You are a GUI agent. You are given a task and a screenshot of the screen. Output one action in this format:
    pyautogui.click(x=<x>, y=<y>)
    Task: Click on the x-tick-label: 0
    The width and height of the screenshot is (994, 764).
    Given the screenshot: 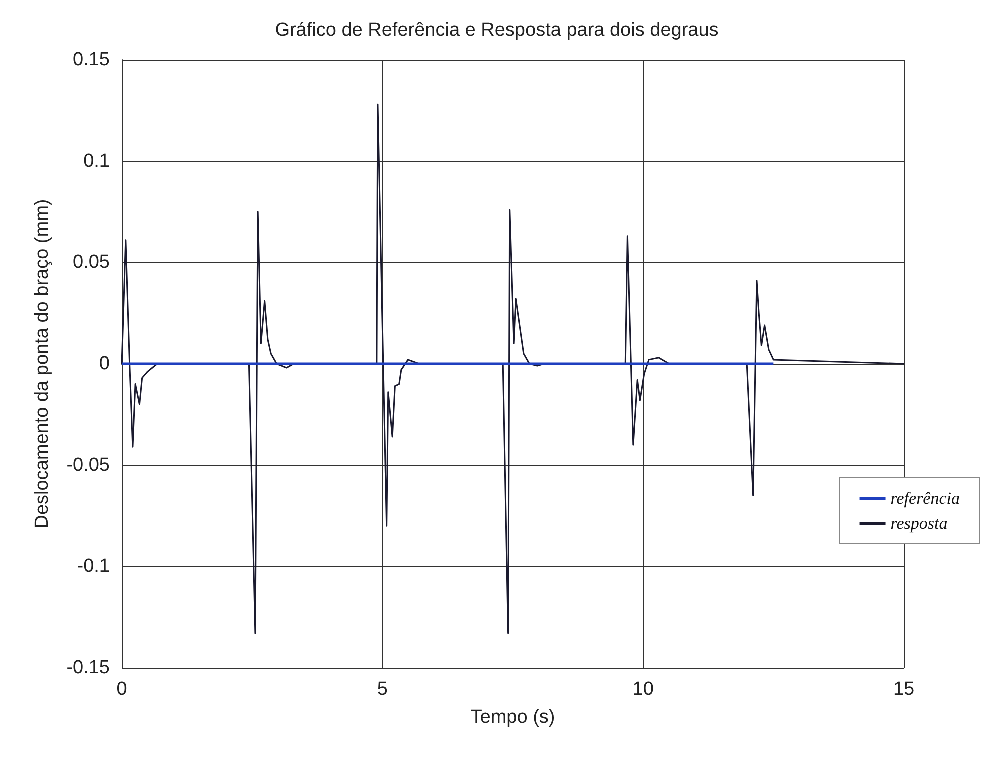 What is the action you would take?
    pyautogui.click(x=122, y=689)
    